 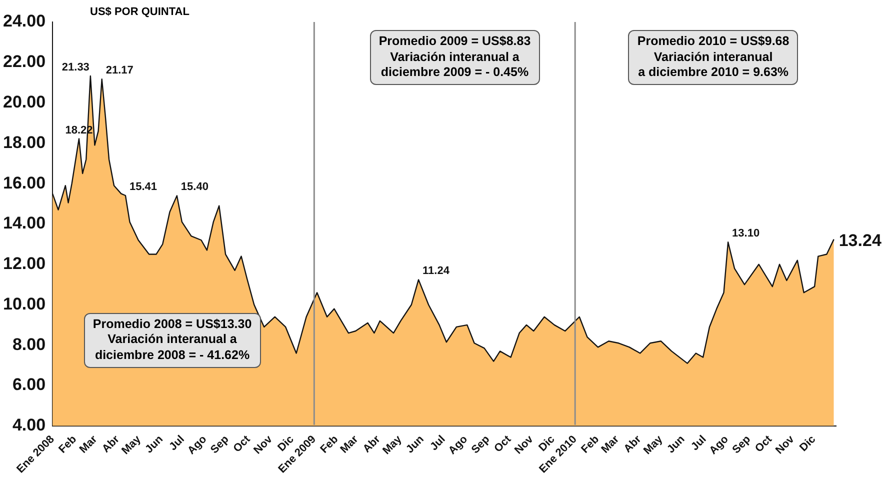 What do you see at coordinates (172, 340) in the screenshot?
I see `annotation: Promedio 2008 = US$13.30 Variación interanual a diciembre 2008 = - 41.62%` at bounding box center [172, 340].